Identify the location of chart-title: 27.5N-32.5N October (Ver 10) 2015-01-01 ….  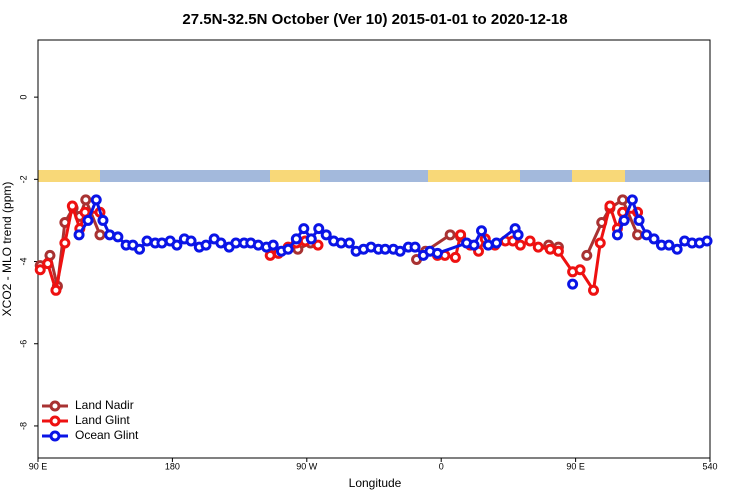
(374, 19).